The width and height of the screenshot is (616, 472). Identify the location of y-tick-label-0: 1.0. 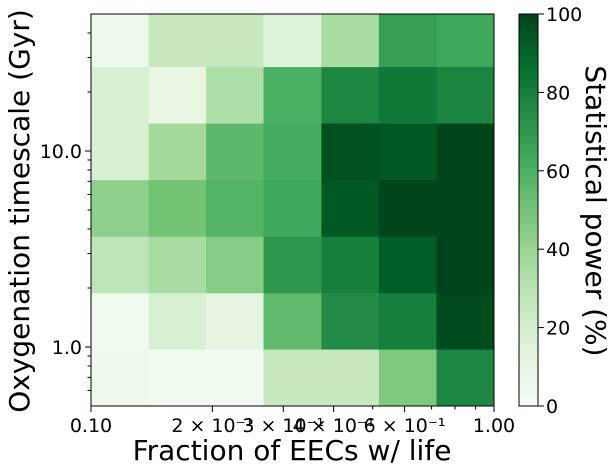
(67, 348).